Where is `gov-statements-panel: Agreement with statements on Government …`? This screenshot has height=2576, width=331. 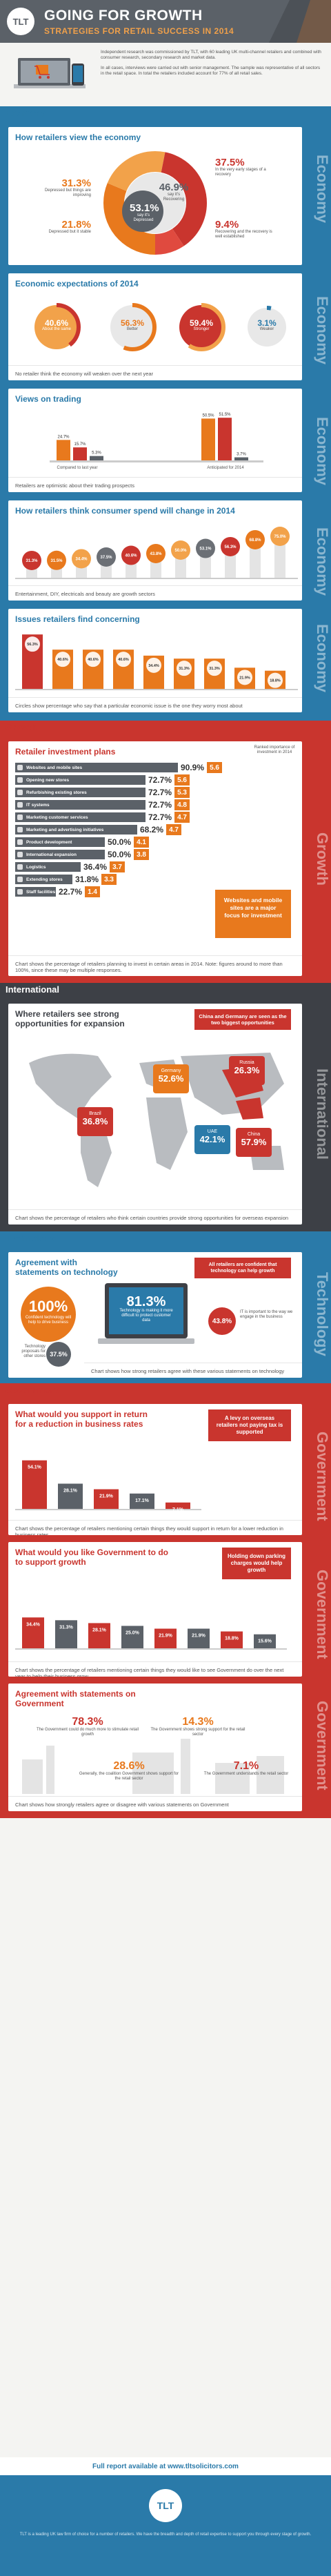 gov-statements-panel: Agreement with statements on Government … is located at coordinates (155, 1747).